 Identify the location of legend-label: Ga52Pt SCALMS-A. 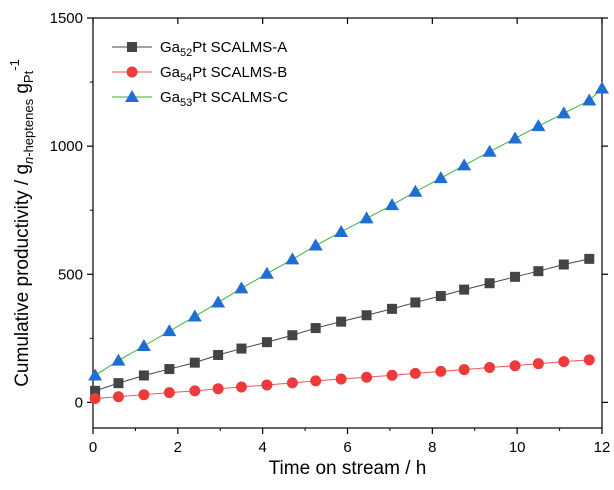
(223, 49).